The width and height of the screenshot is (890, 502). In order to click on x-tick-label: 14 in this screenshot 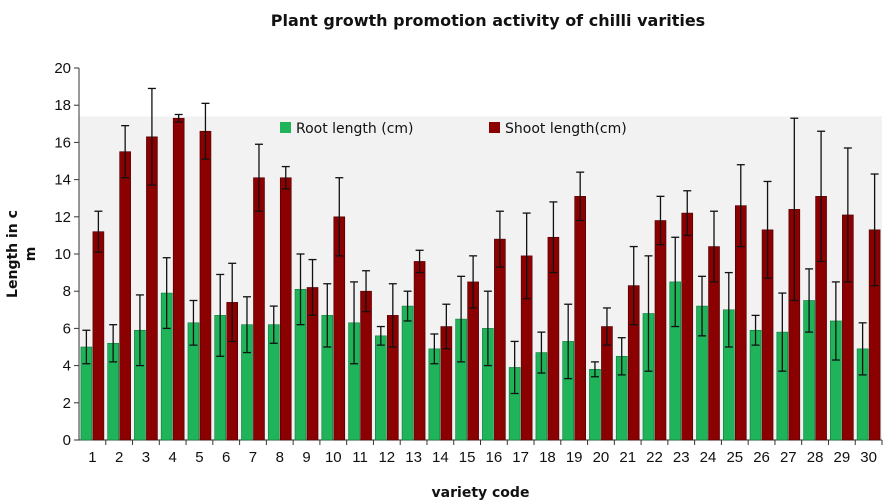, I will do `click(440, 457)`.